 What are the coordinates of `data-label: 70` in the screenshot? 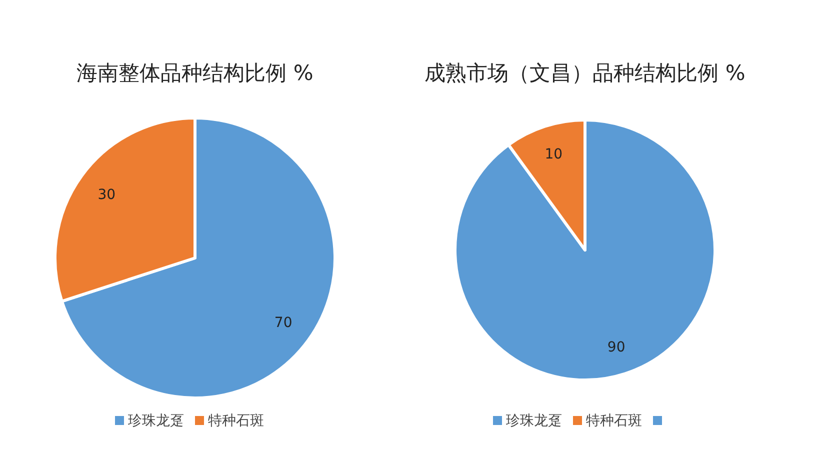 It's located at (283, 323).